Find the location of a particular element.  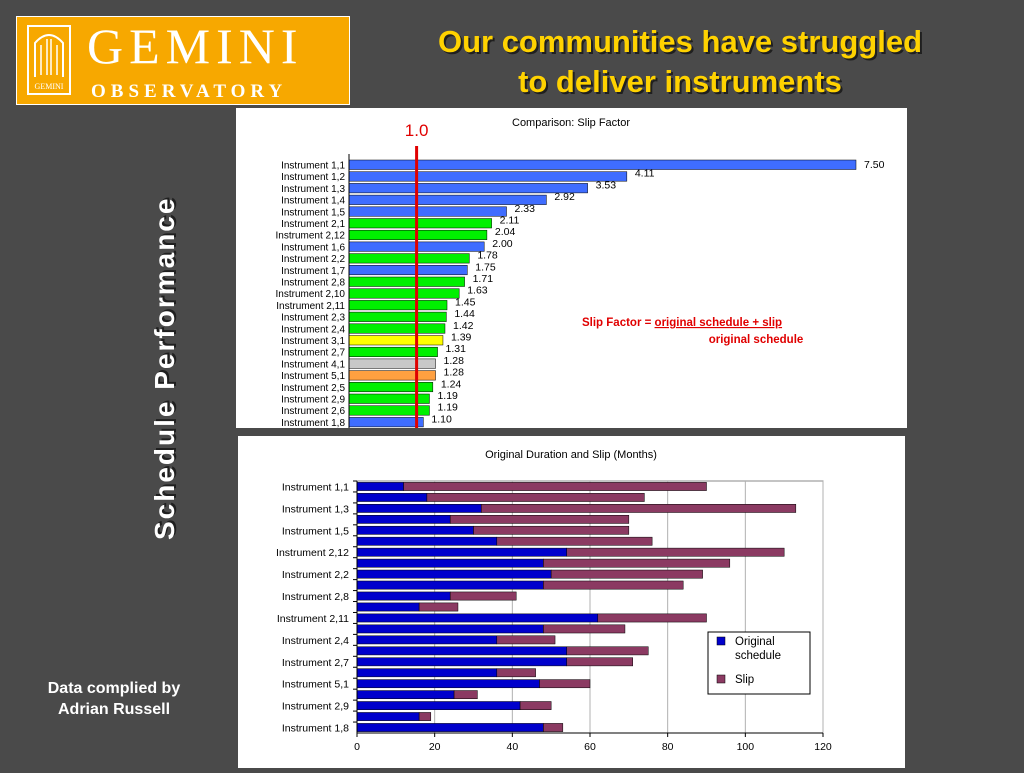

data-credit: Data complied by Adrian Russell is located at coordinates (114, 699).